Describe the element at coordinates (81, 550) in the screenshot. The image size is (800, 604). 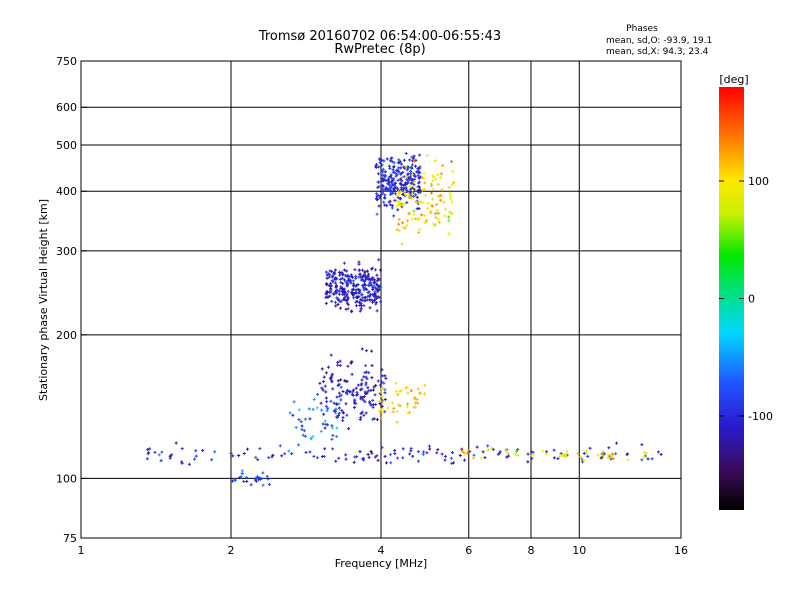
I see `x-tick-label: 1` at that location.